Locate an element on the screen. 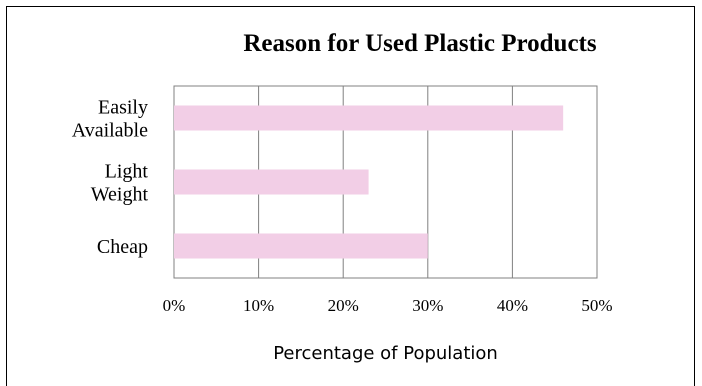 Image resolution: width=702 pixels, height=386 pixels. category-labels: Easily Available Light Weight Cheap is located at coordinates (110, 178).